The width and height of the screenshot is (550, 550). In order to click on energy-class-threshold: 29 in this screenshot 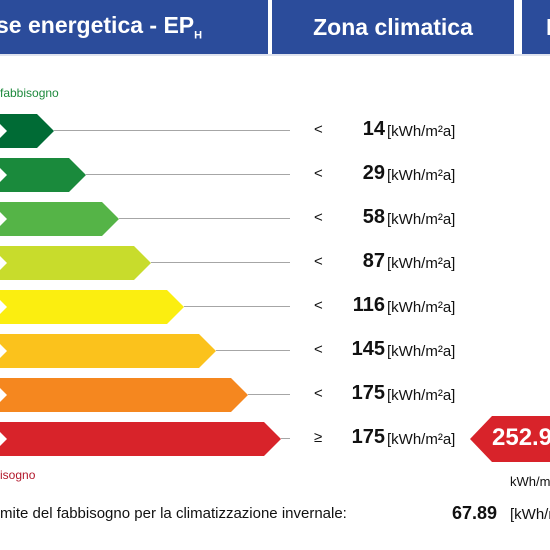, I will do `click(373, 173)`.